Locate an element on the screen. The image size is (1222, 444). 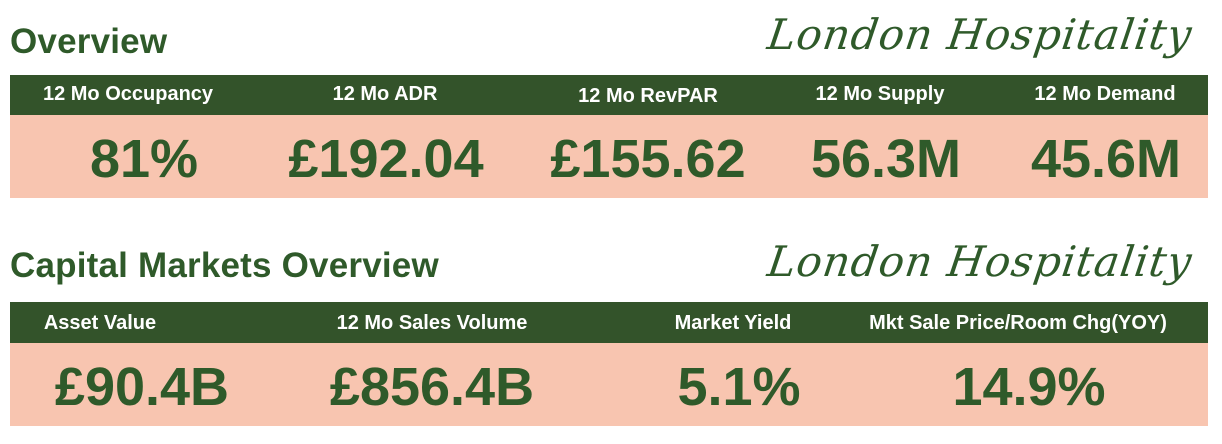
metric-label-asset-value: Asset Value is located at coordinates (100, 323).